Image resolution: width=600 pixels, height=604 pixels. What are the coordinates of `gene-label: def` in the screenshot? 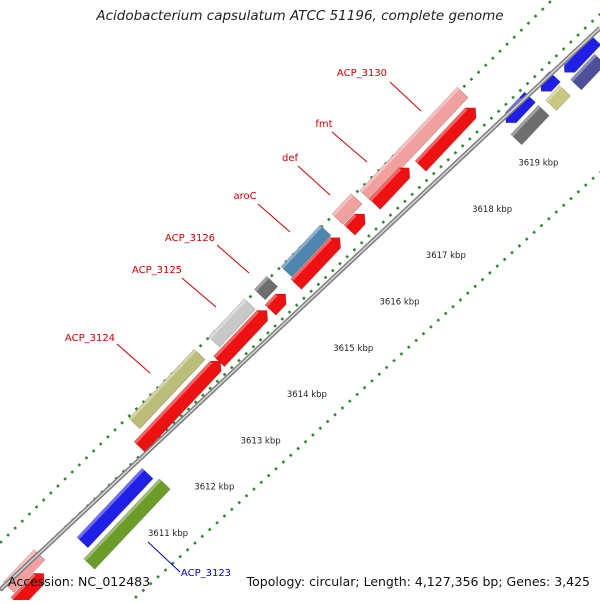 It's located at (290, 158).